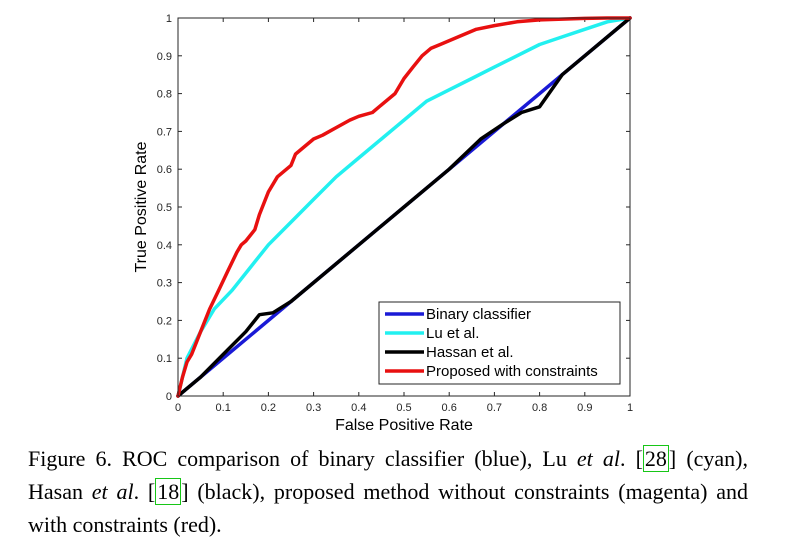 Image resolution: width=810 pixels, height=552 pixels. I want to click on x-axis-label: False Positive Rate, so click(404, 425).